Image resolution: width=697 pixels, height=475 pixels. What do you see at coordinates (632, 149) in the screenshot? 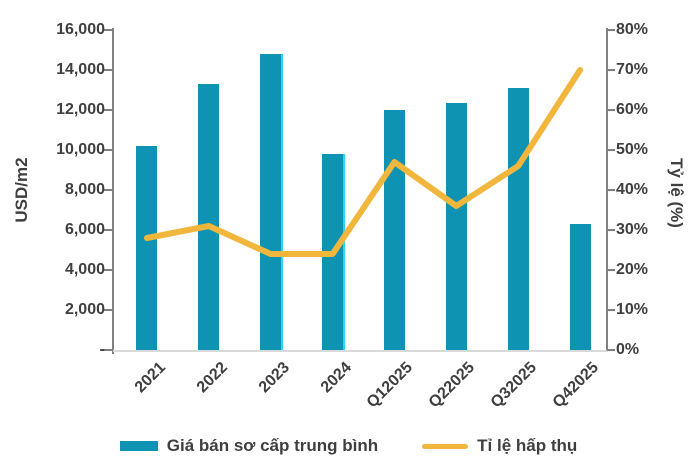
I see `y2-axis-tick-label: 50%` at bounding box center [632, 149].